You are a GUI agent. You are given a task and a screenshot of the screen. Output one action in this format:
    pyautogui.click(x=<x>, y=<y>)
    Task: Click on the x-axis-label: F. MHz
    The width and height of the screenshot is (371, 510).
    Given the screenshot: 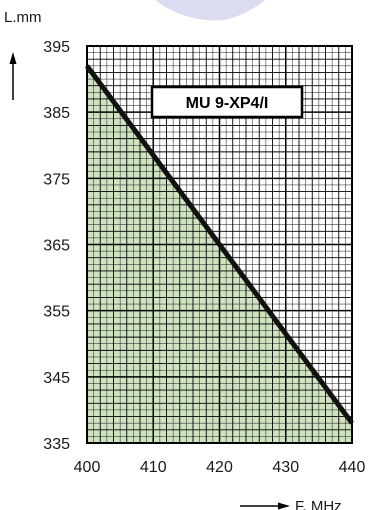 What is the action you would take?
    pyautogui.click(x=318, y=504)
    